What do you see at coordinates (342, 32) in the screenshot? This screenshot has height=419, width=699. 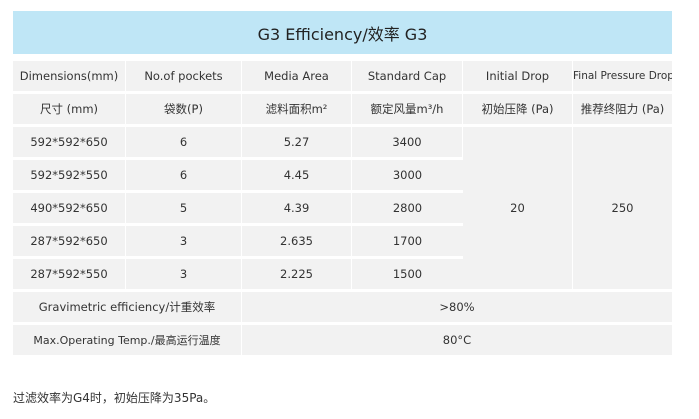 I see `table-title: G3 Efficiency/效率 G3` at bounding box center [342, 32].